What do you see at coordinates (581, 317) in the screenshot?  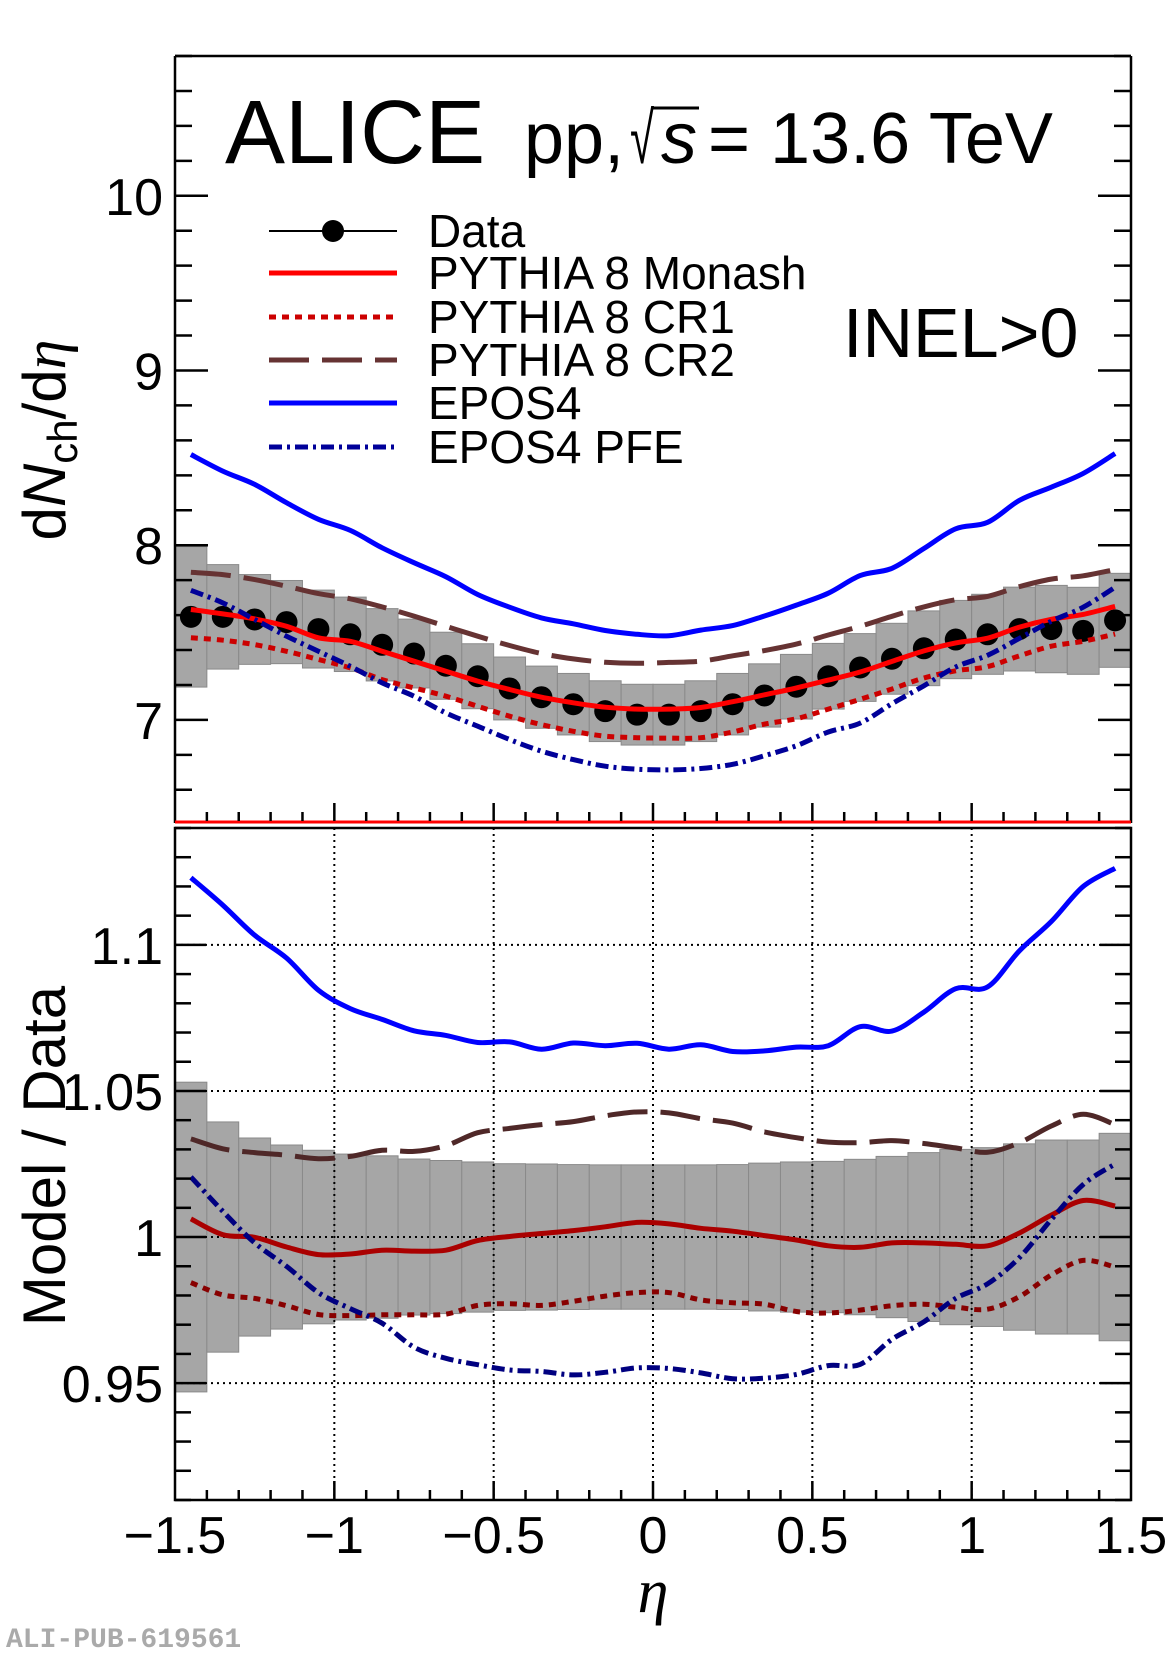 I see `legend-label: PYTHIA 8 CR1` at bounding box center [581, 317].